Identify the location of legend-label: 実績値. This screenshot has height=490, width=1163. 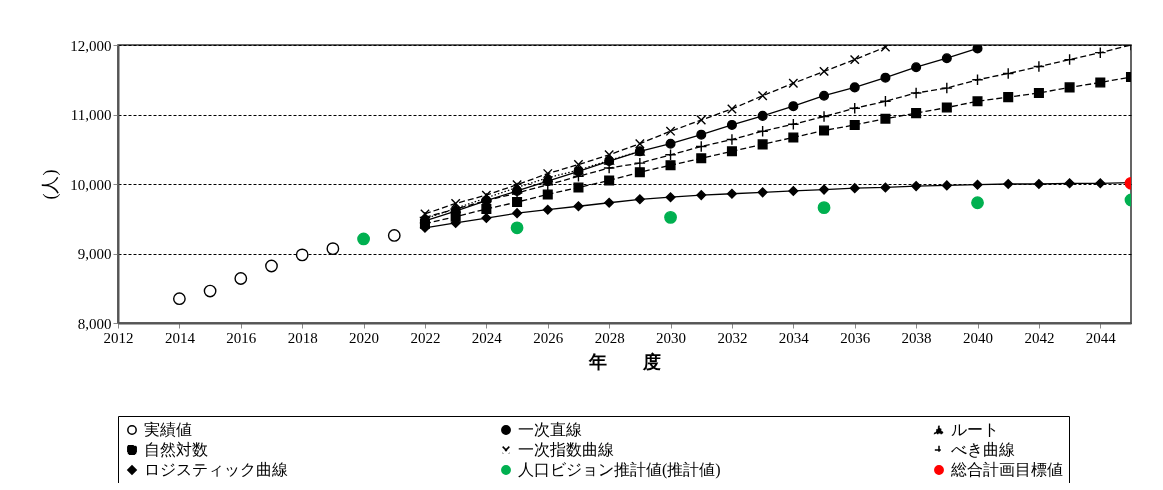
(168, 429).